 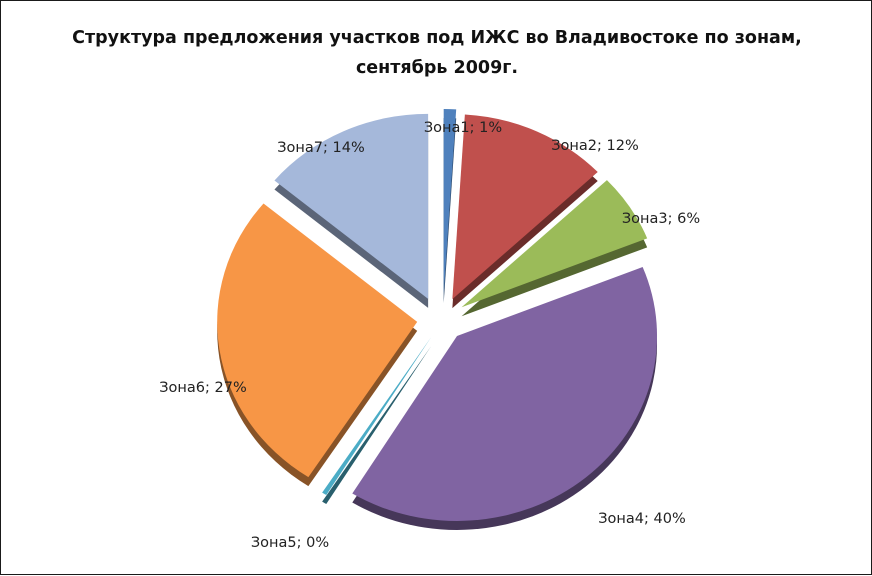 What do you see at coordinates (641, 519) in the screenshot?
I see `data-label-зона4: Зона4; 40%` at bounding box center [641, 519].